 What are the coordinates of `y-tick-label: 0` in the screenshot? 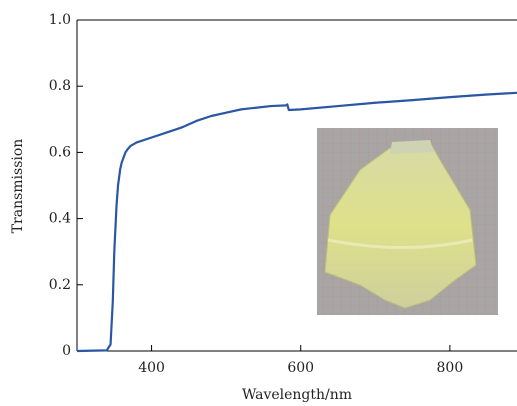 It's located at (66, 351).